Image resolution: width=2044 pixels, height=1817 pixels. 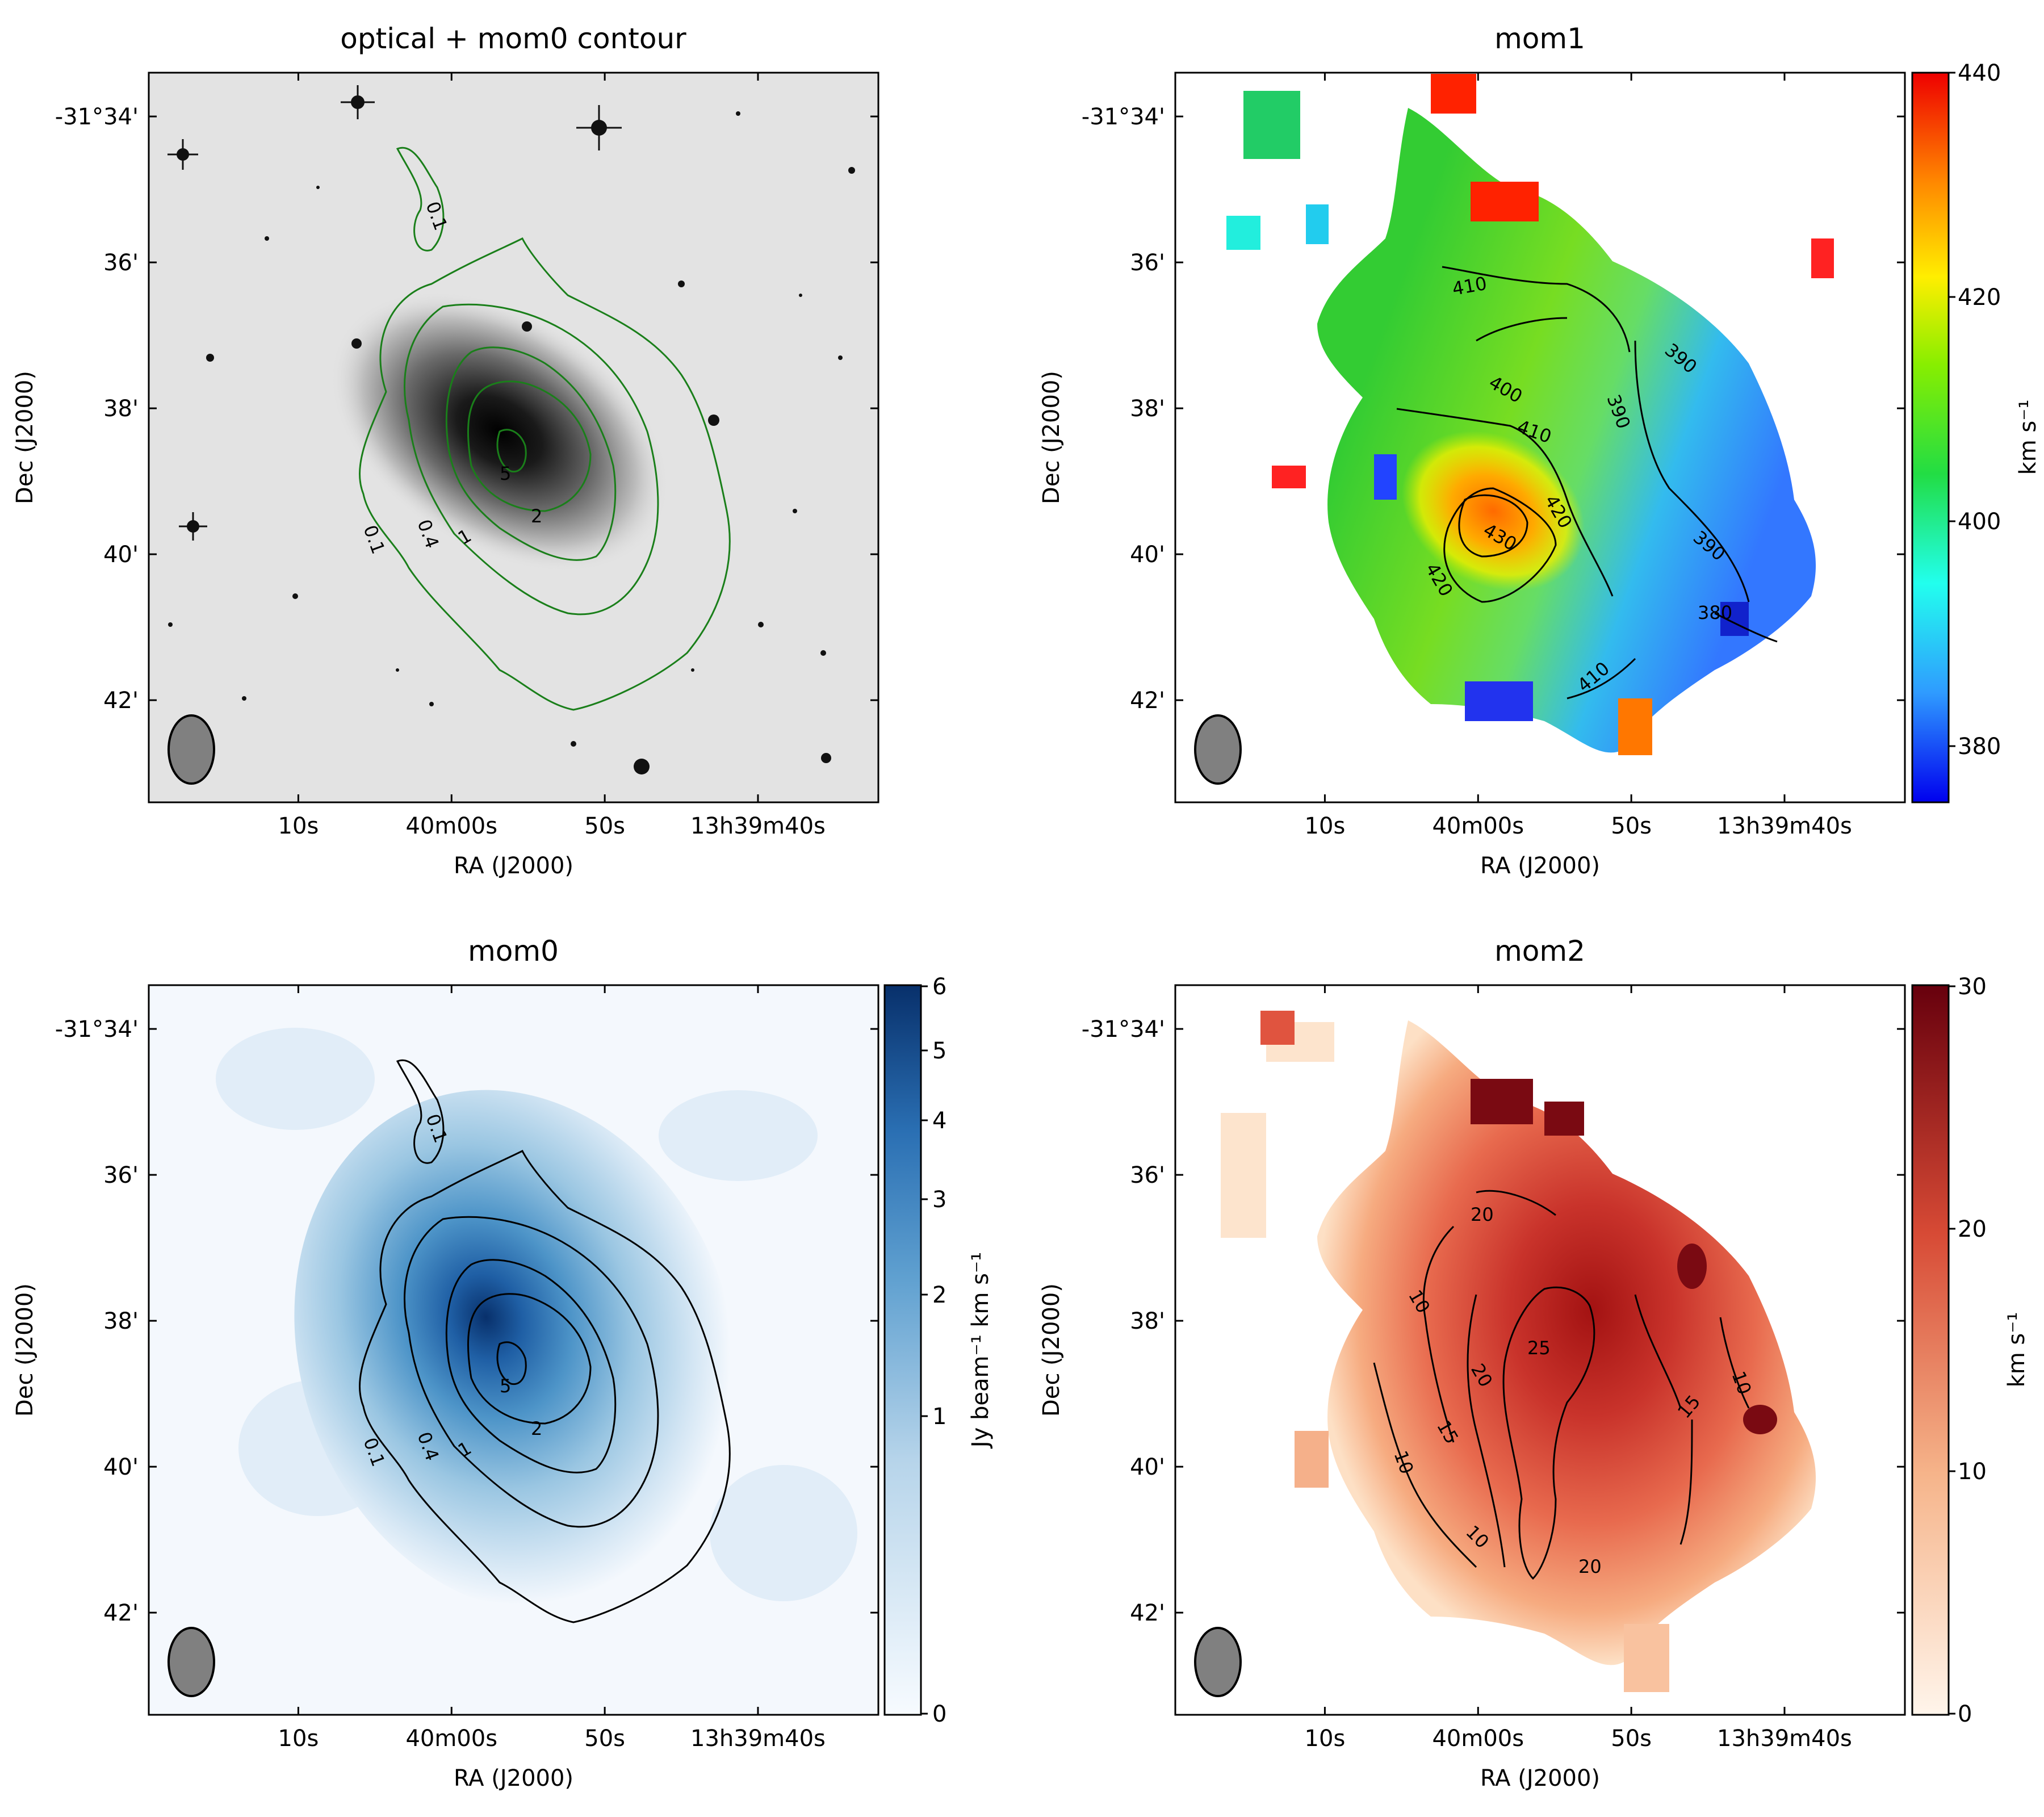 I want to click on mom1-velocity-field, so click(x=1567, y=430).